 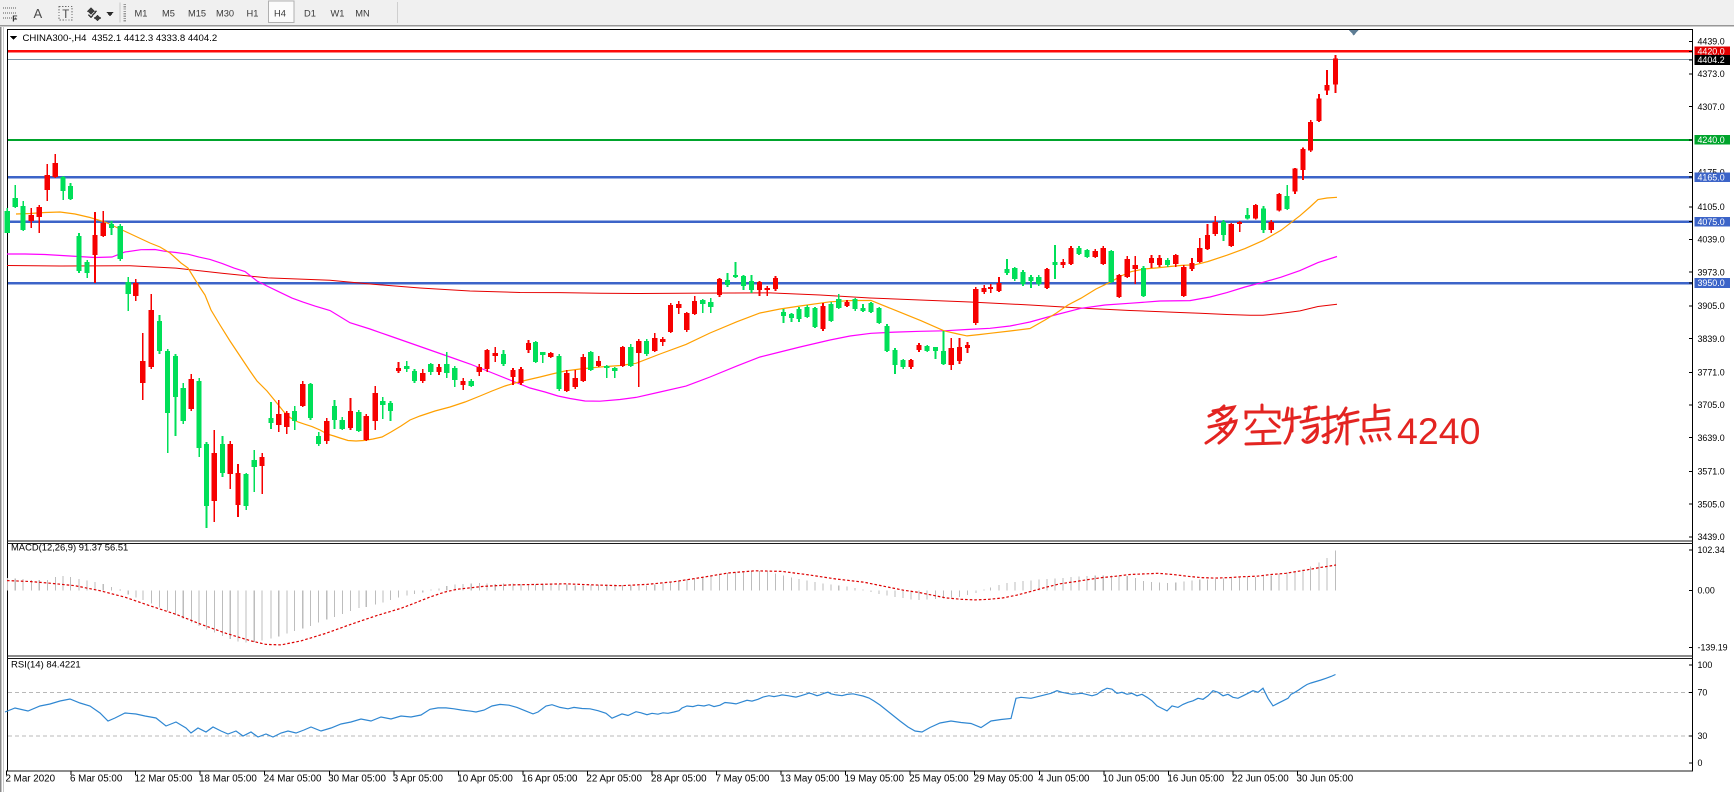 What do you see at coordinates (228, 779) in the screenshot?
I see `svg-text: 18 Mar 05:00` at bounding box center [228, 779].